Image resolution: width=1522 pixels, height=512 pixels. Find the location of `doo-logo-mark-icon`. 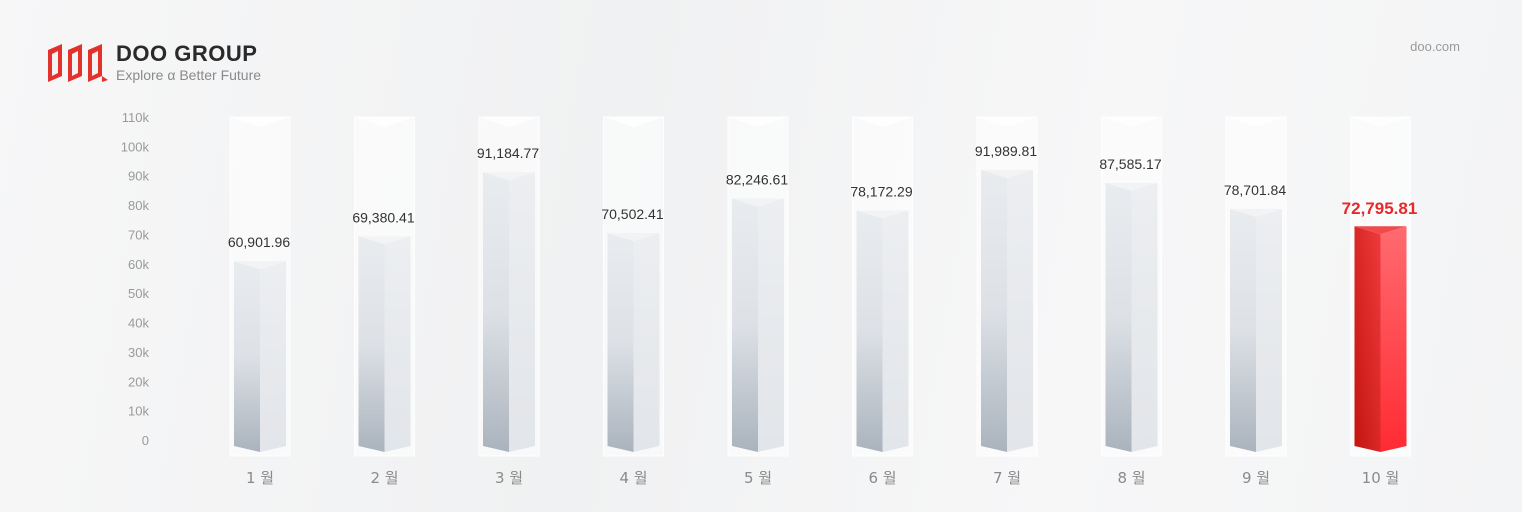

doo-logo-mark-icon is located at coordinates (78, 63).